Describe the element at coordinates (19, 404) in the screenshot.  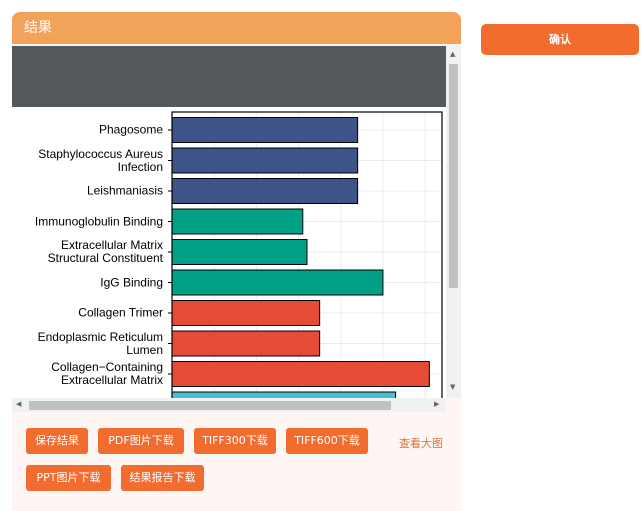
I see `scroll-left: ◀` at that location.